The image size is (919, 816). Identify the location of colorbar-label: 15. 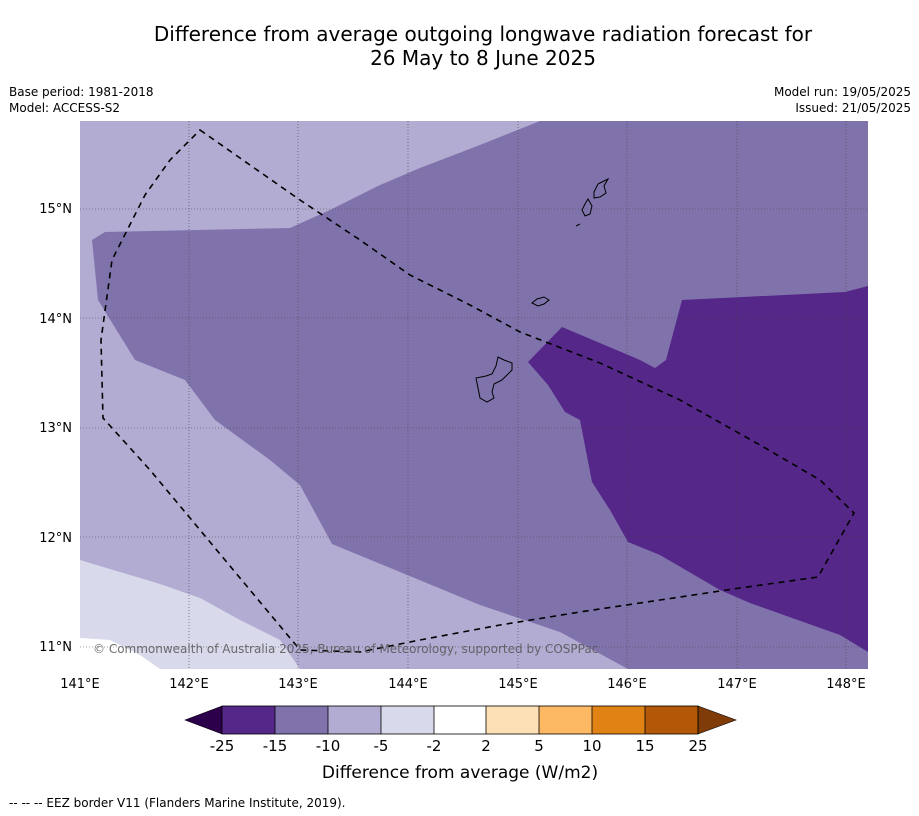
(644, 746).